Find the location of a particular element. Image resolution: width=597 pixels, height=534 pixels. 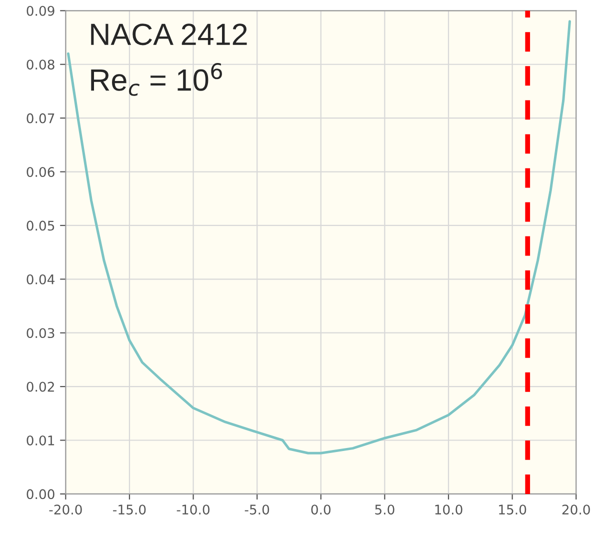

x-tick-label: 20.0 is located at coordinates (576, 509).